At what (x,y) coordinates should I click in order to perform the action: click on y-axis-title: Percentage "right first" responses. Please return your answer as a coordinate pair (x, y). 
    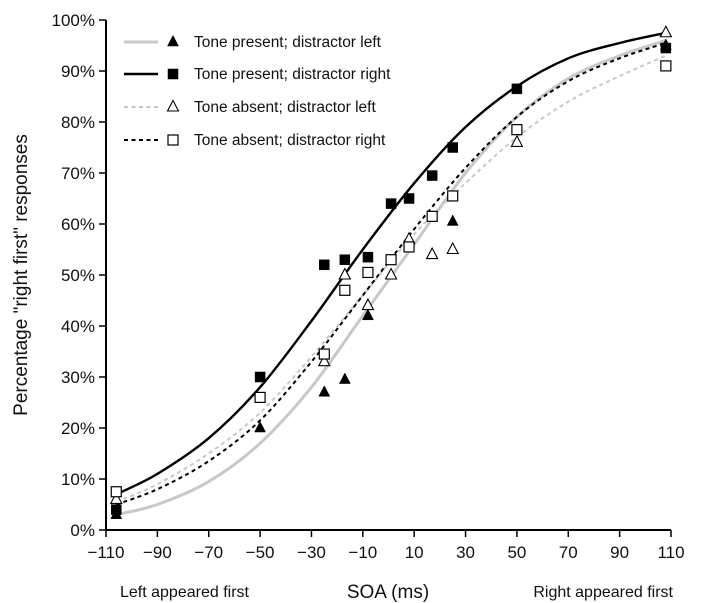
    Looking at the image, I should click on (21, 275).